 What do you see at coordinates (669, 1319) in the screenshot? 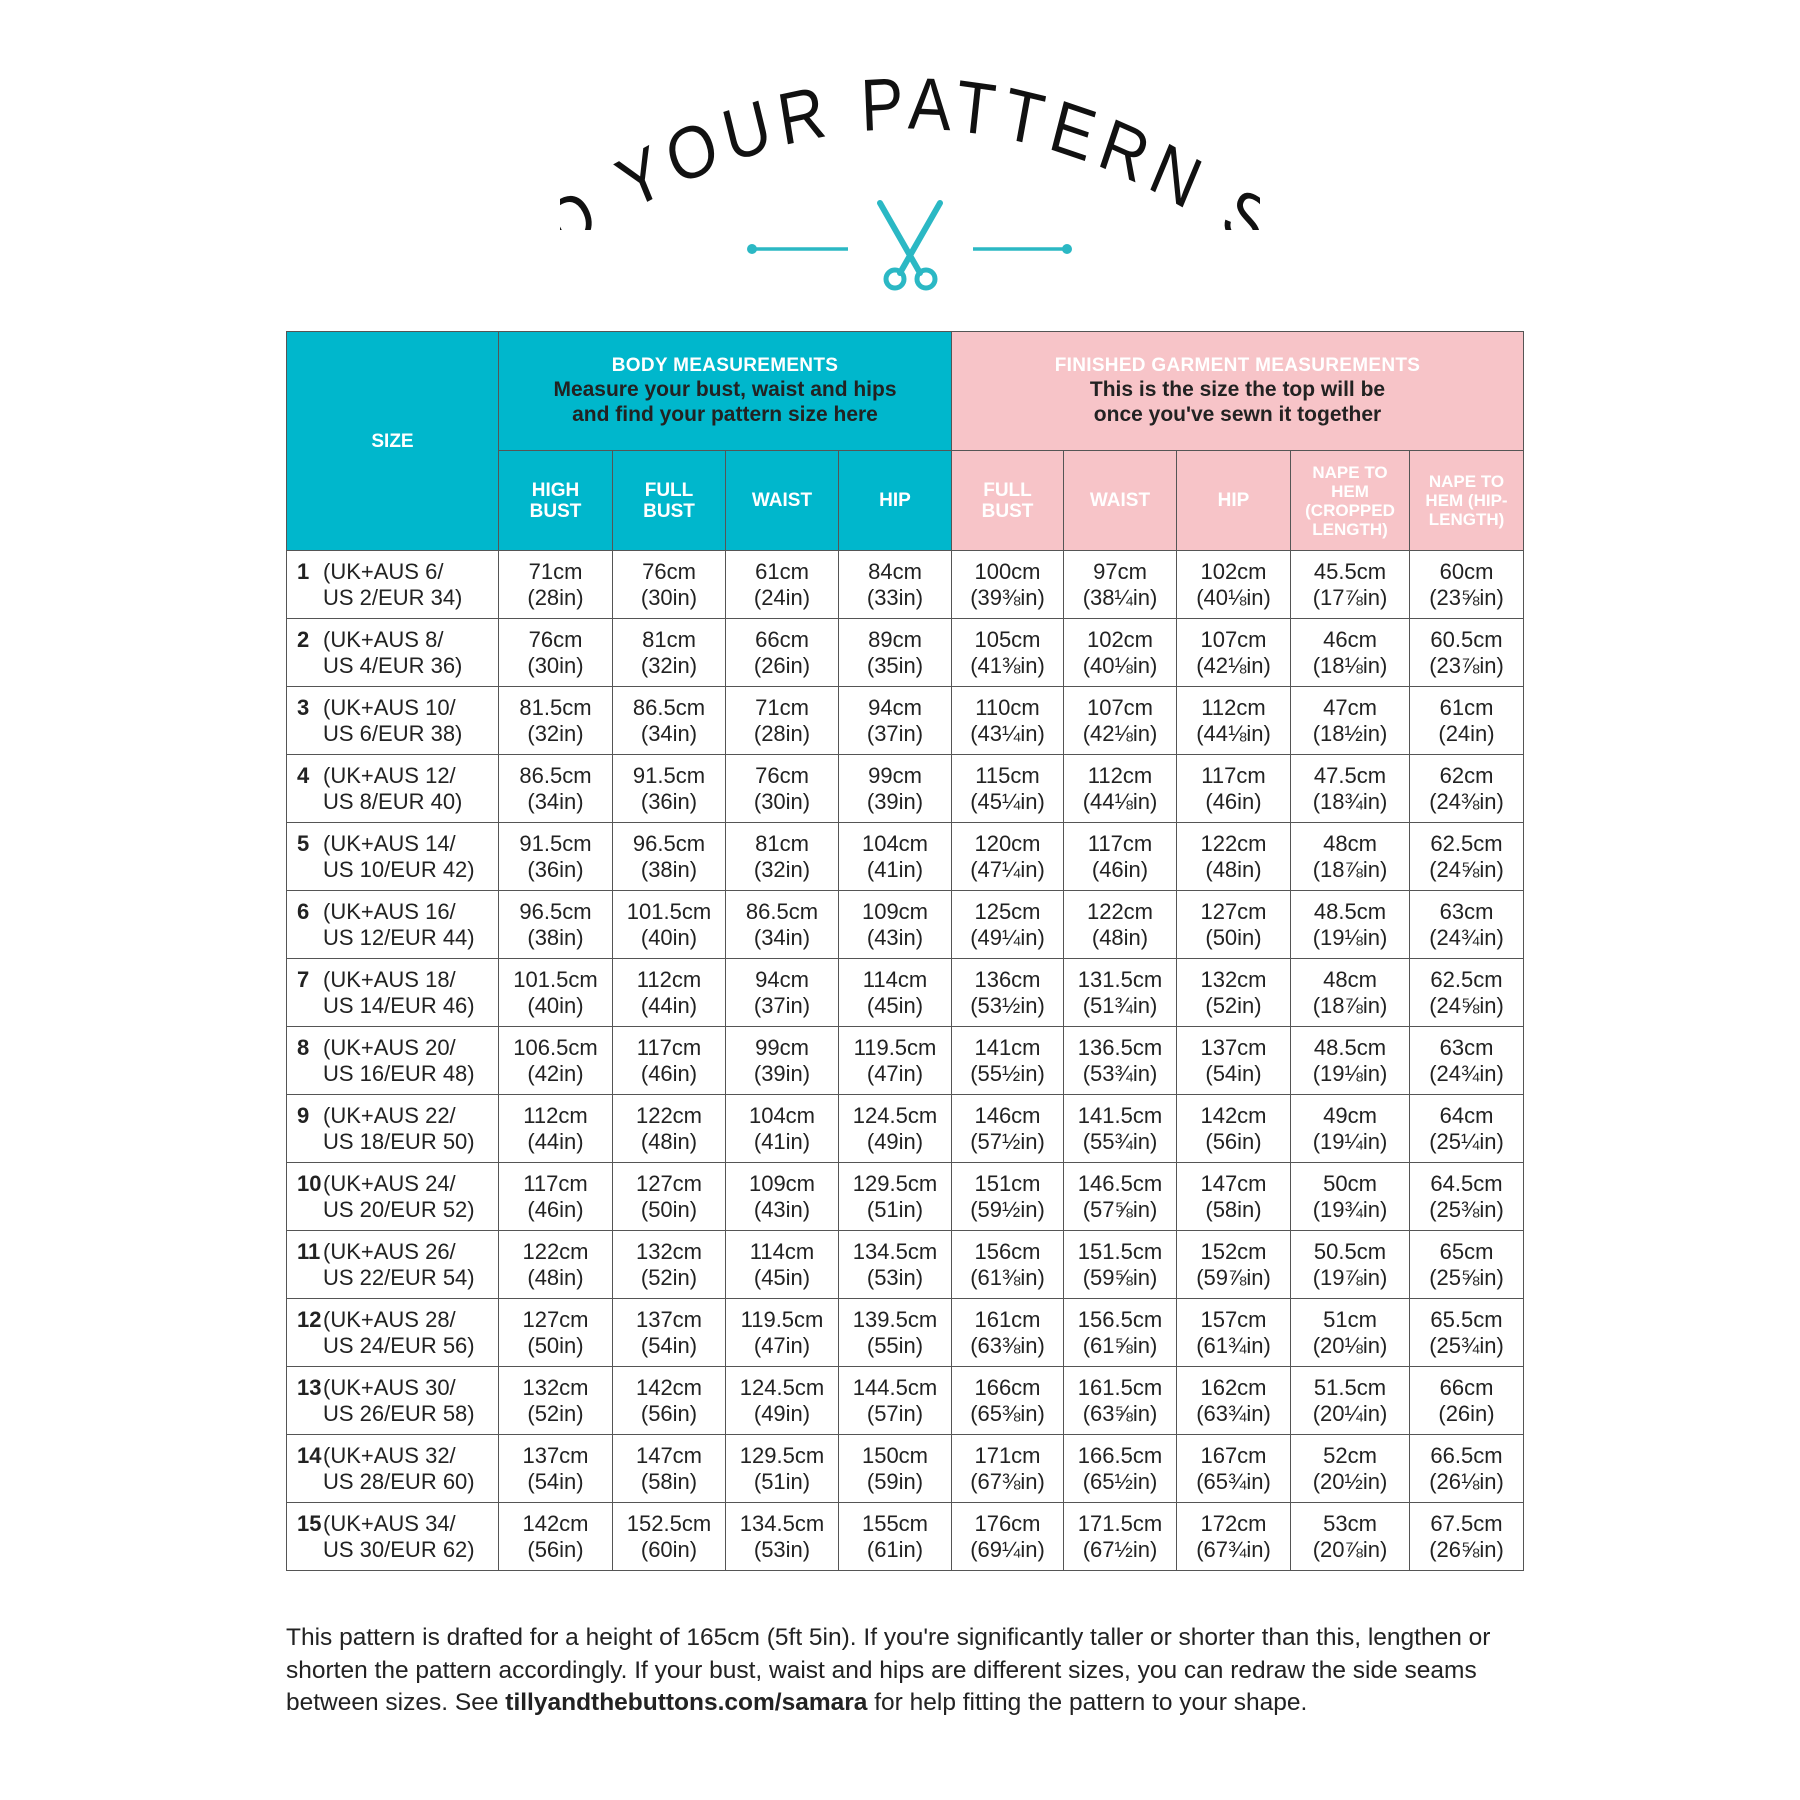
I see `cm-value: 137cm` at bounding box center [669, 1319].